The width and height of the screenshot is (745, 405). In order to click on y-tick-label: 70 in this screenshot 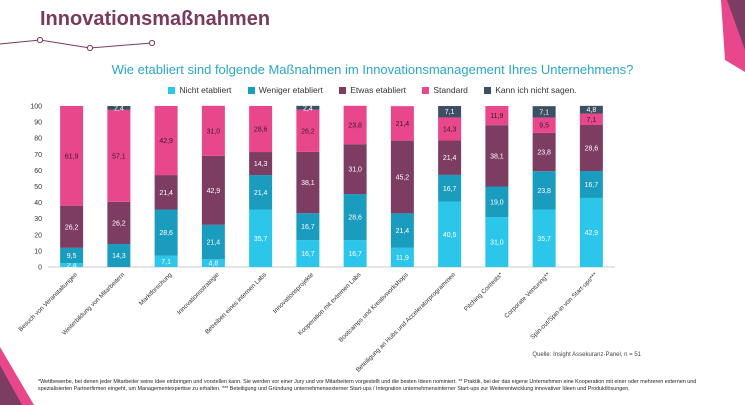, I will do `click(38, 155)`.